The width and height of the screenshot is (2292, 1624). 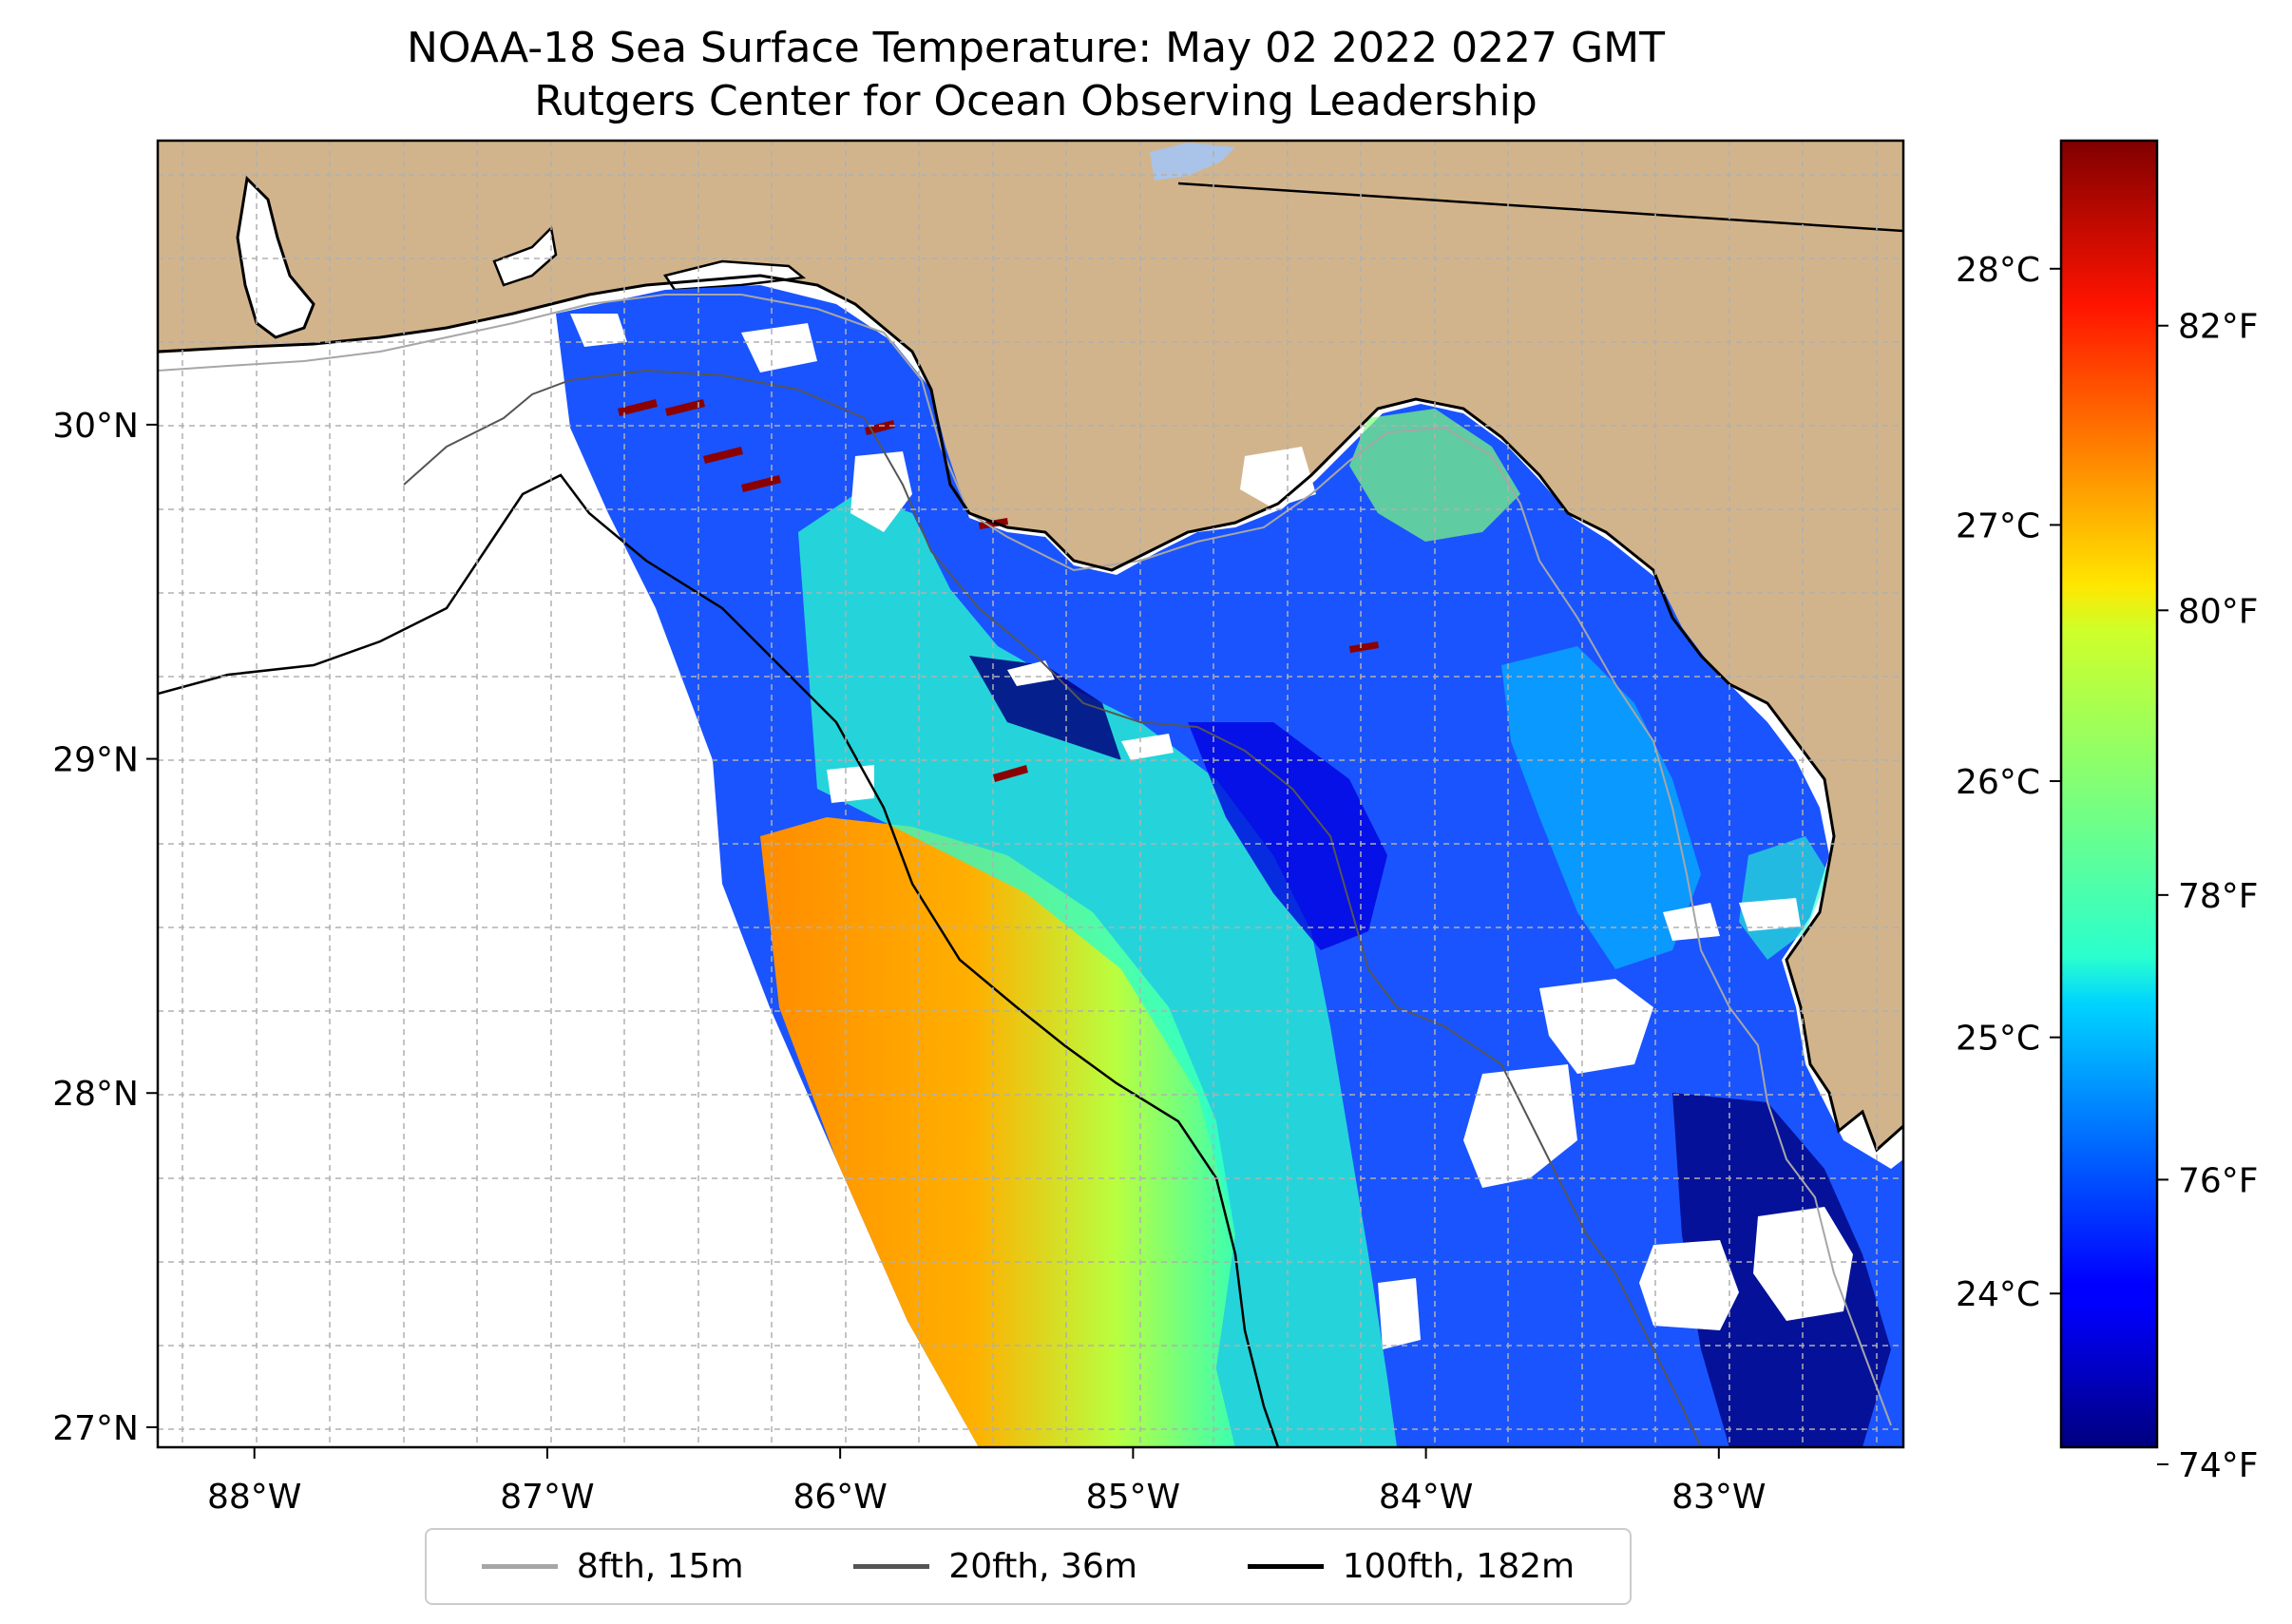 What do you see at coordinates (1540, 207) in the screenshot?
I see `boundary-line` at bounding box center [1540, 207].